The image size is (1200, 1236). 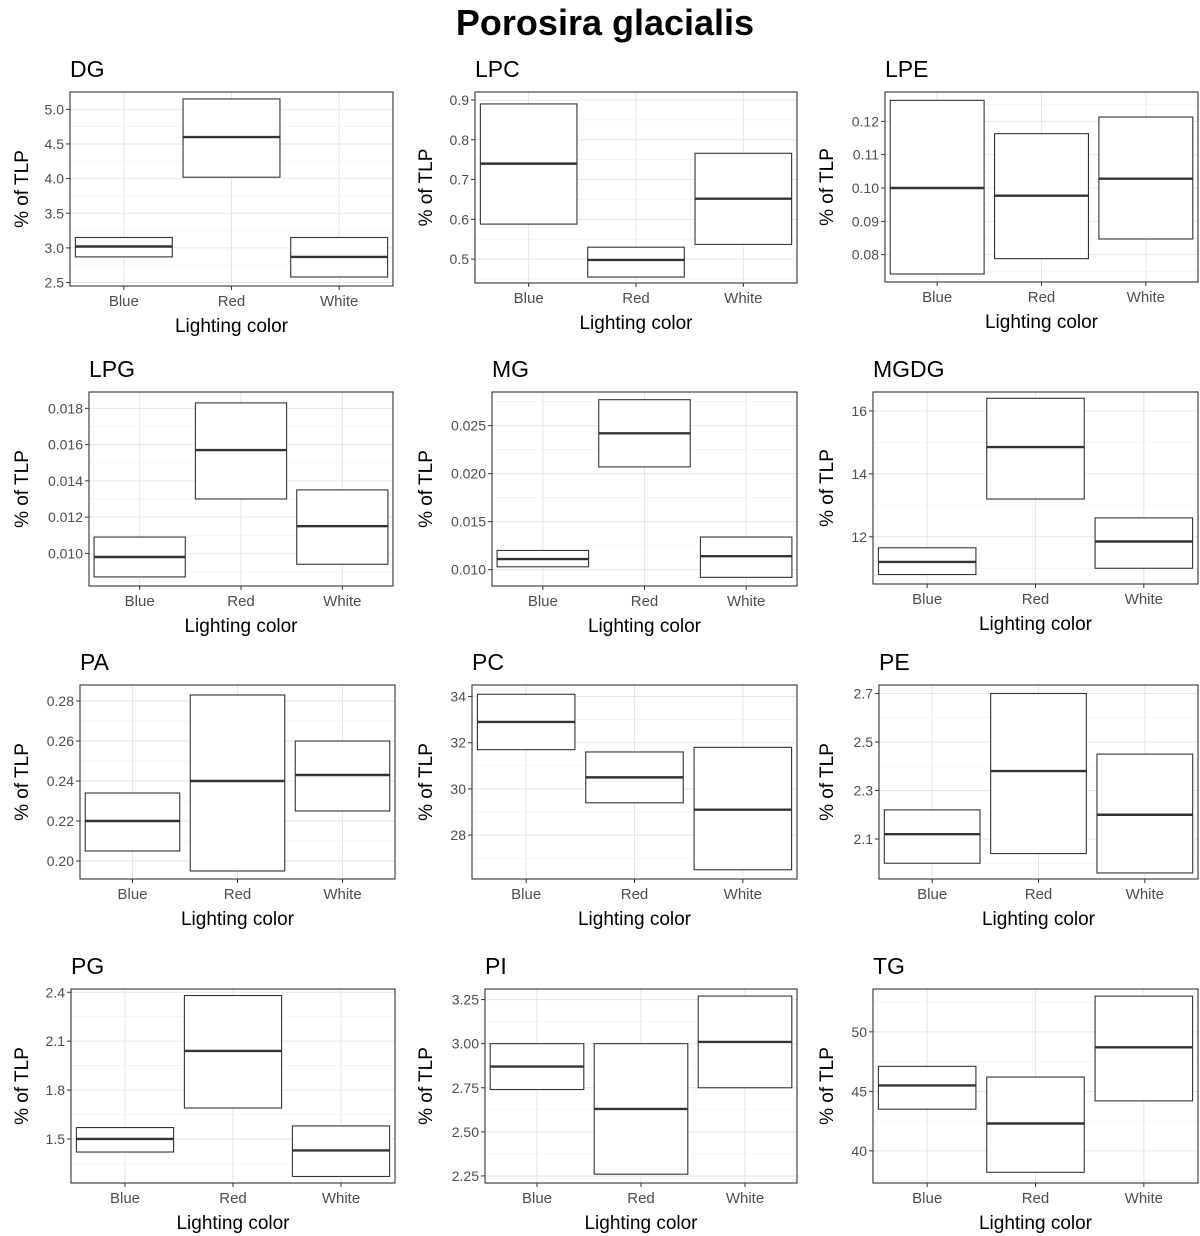 What do you see at coordinates (859, 474) in the screenshot?
I see `y-tick-label: 14` at bounding box center [859, 474].